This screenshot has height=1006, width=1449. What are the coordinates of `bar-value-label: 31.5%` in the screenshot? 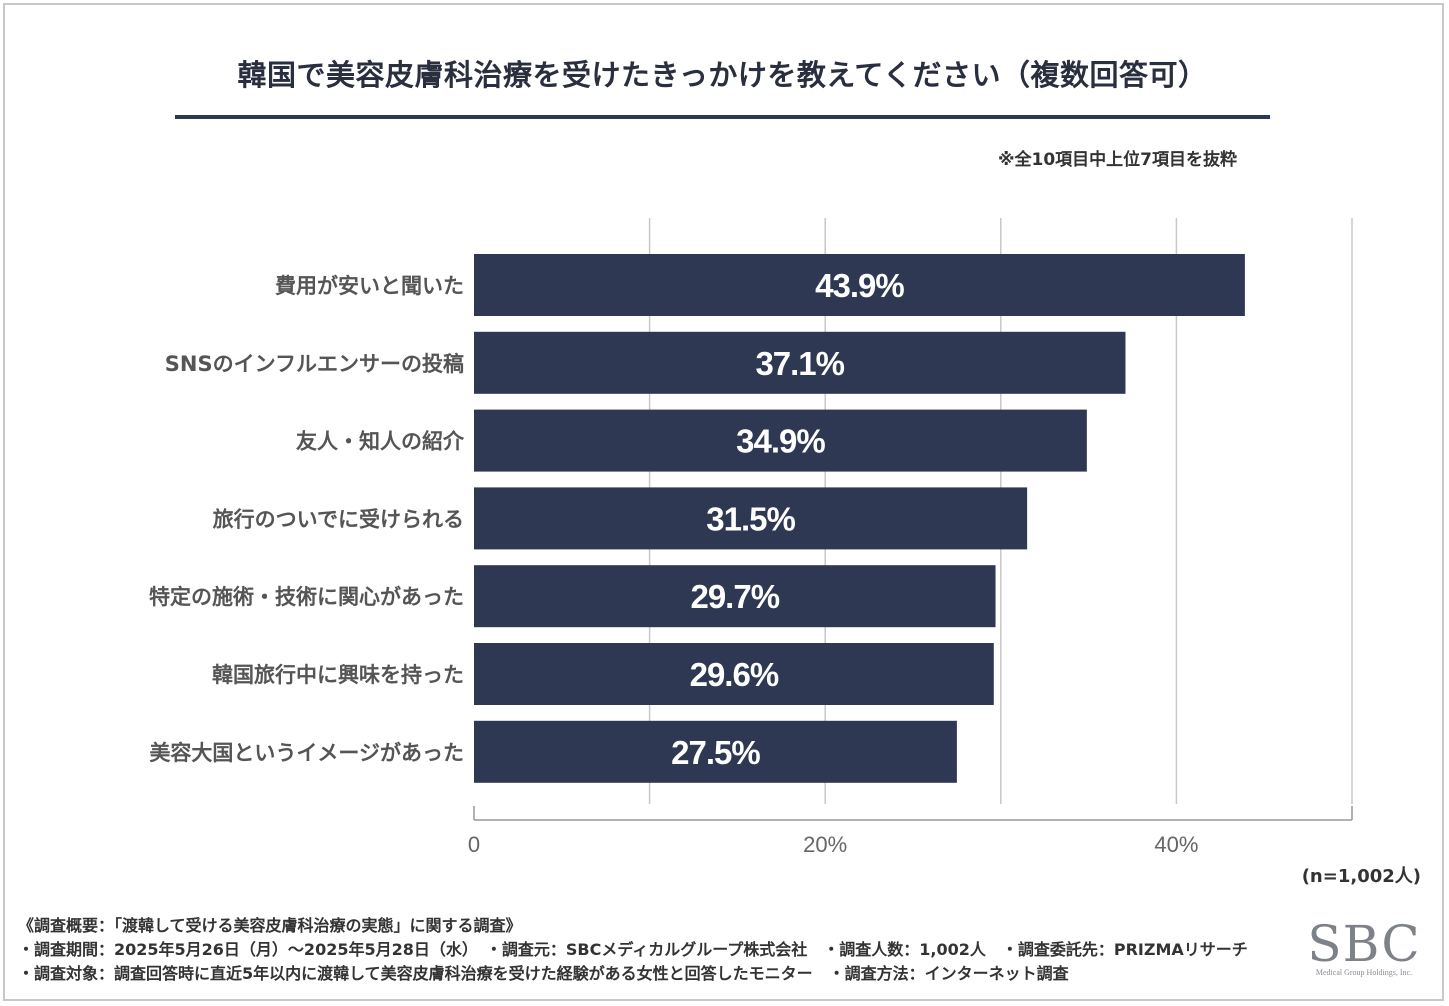 It's located at (750, 518).